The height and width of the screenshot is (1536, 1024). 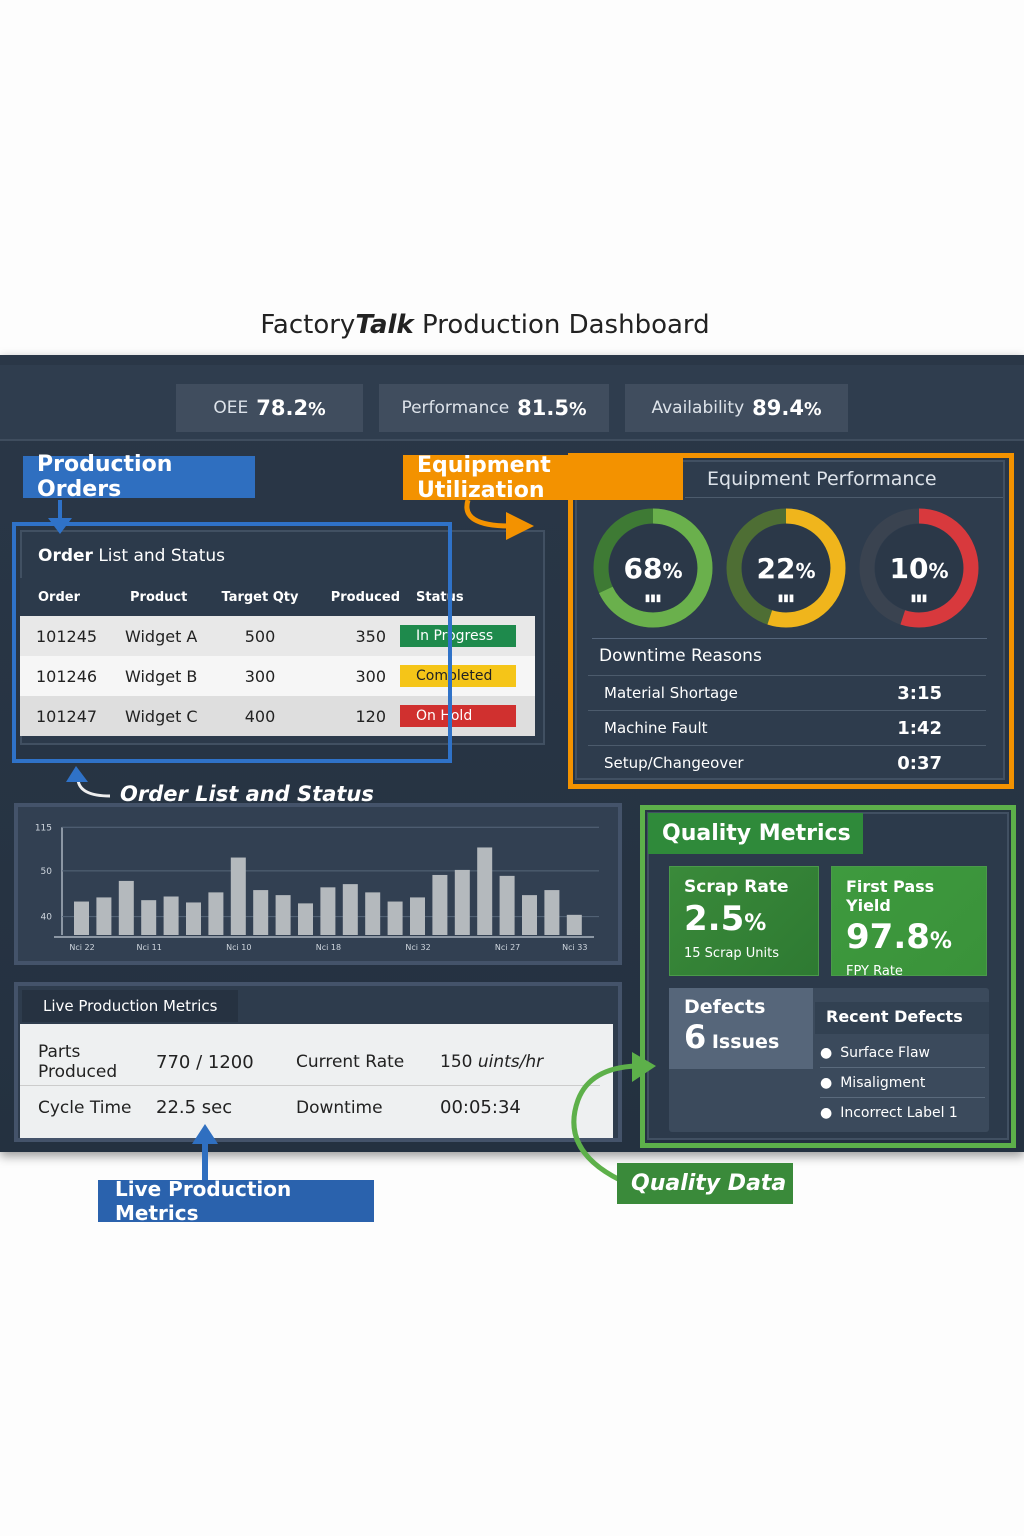 What do you see at coordinates (205, 1152) in the screenshot?
I see `live-arrow` at bounding box center [205, 1152].